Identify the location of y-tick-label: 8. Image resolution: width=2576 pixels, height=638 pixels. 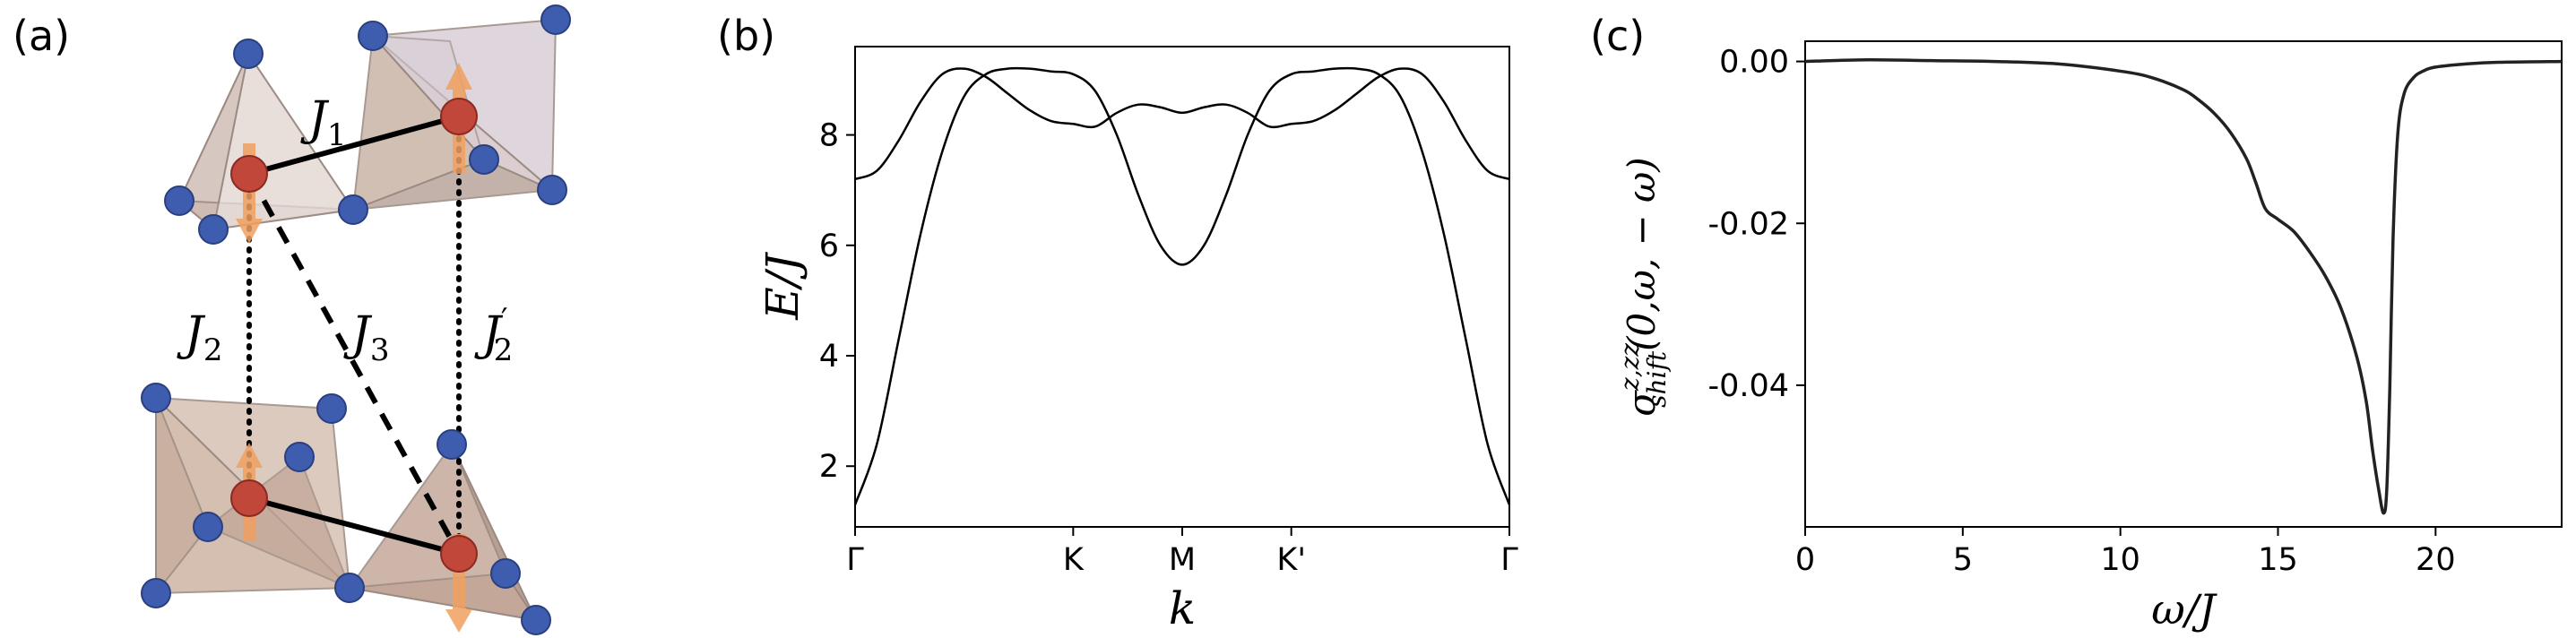
(829, 136).